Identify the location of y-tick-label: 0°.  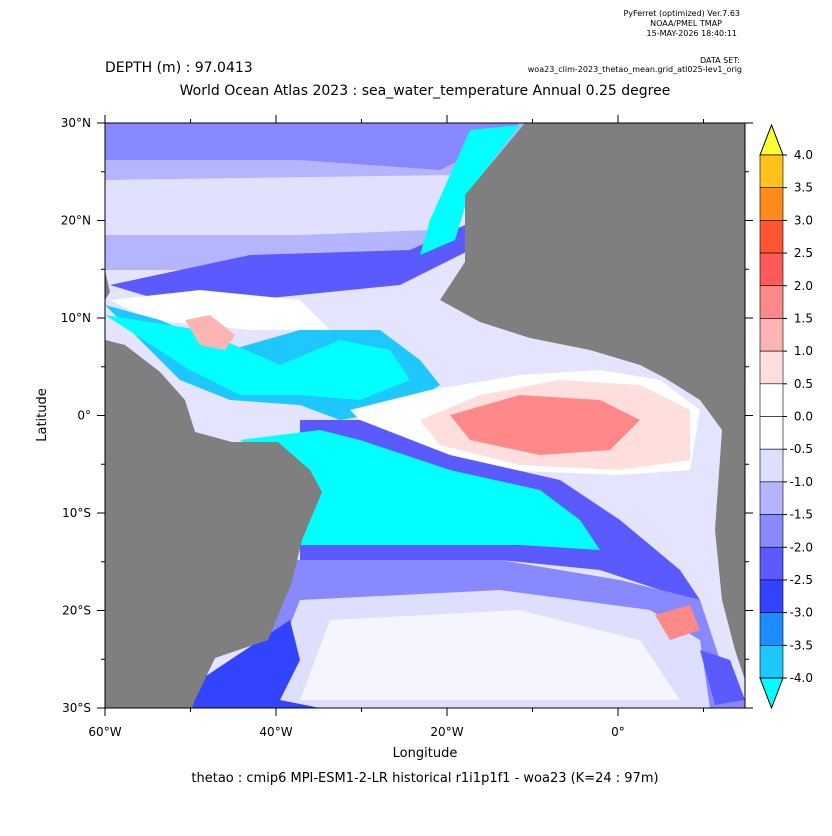
(84, 416).